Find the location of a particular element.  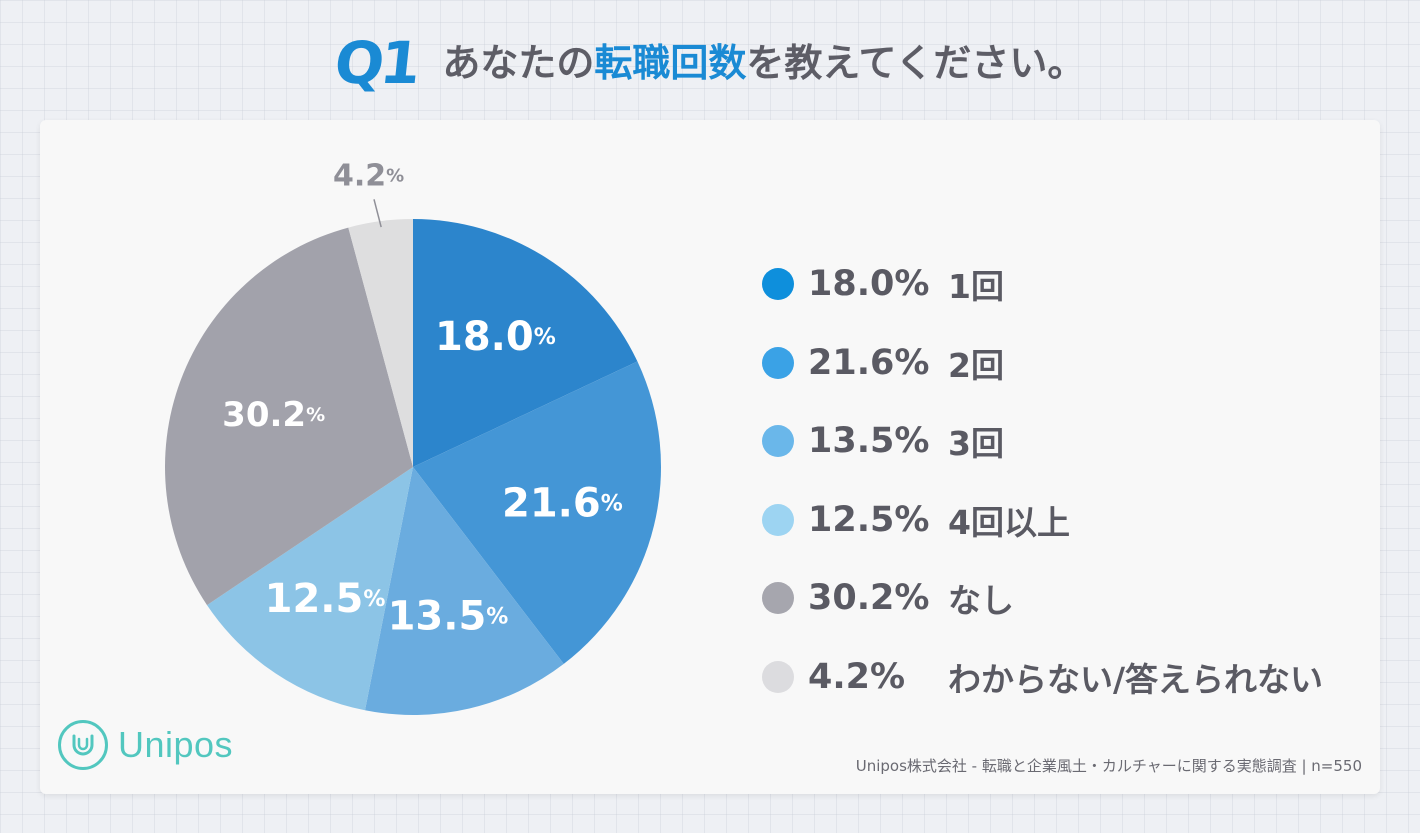

legend-item: 4.2% わからない/答えられない is located at coordinates (1062, 677).